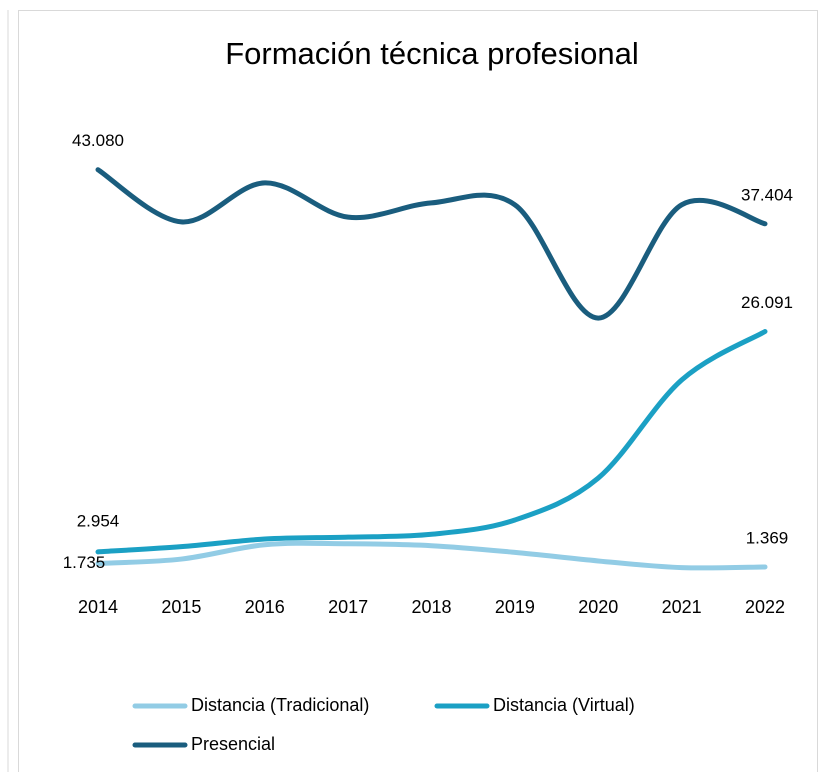 The image size is (820, 772). Describe the element at coordinates (98, 607) in the screenshot. I see `x-tick-label: 2014` at that location.